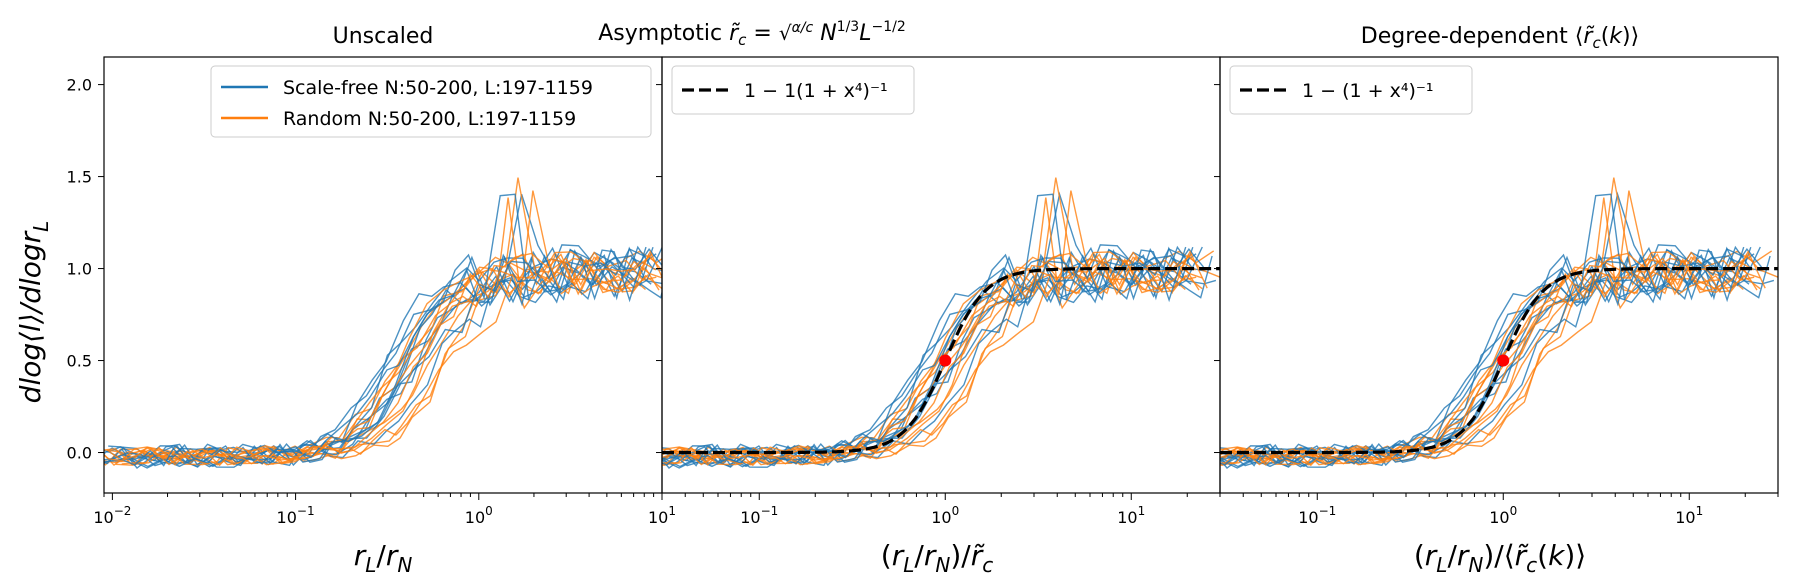 This screenshot has width=1796, height=586. Describe the element at coordinates (816, 91) in the screenshot. I see `legend-label: 1 − 1(1 + x⁴)⁻¹` at that location.